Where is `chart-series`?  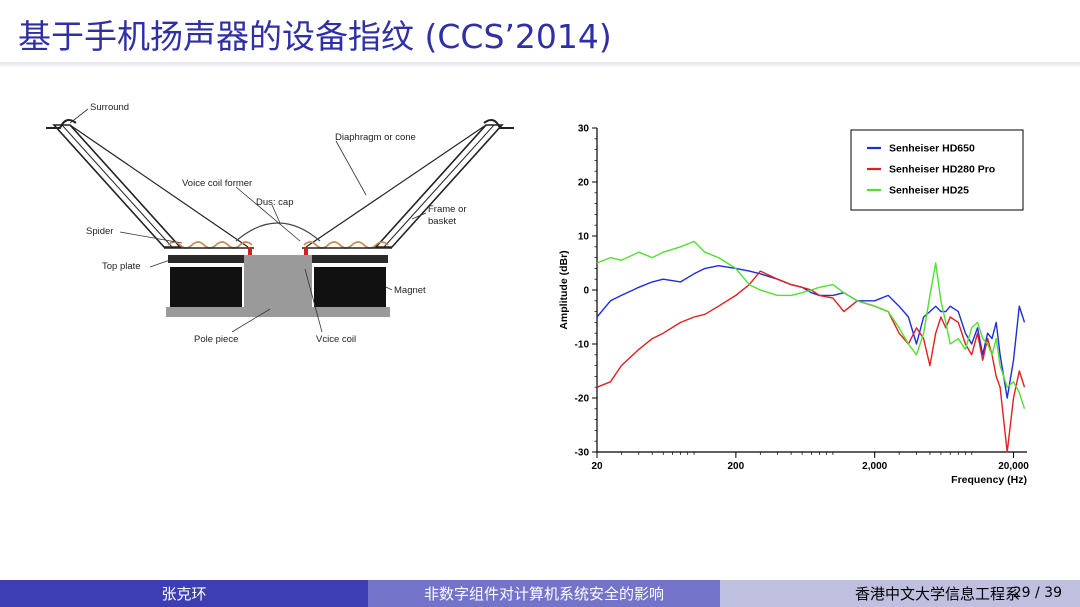
chart-series is located at coordinates (811, 346).